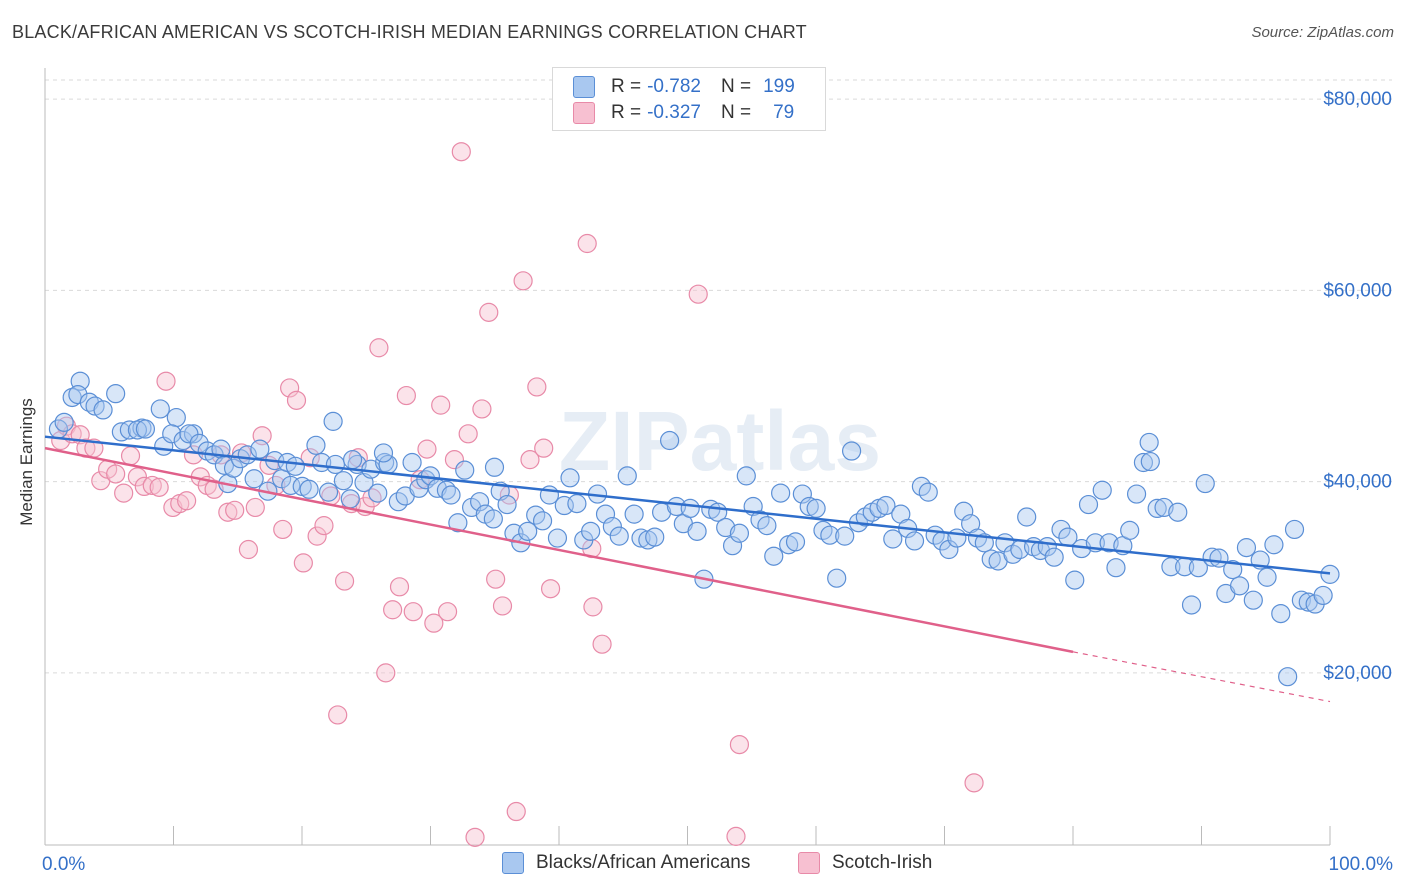  What do you see at coordinates (674, 112) in the screenshot?
I see `r-value: -0.327` at bounding box center [674, 112].